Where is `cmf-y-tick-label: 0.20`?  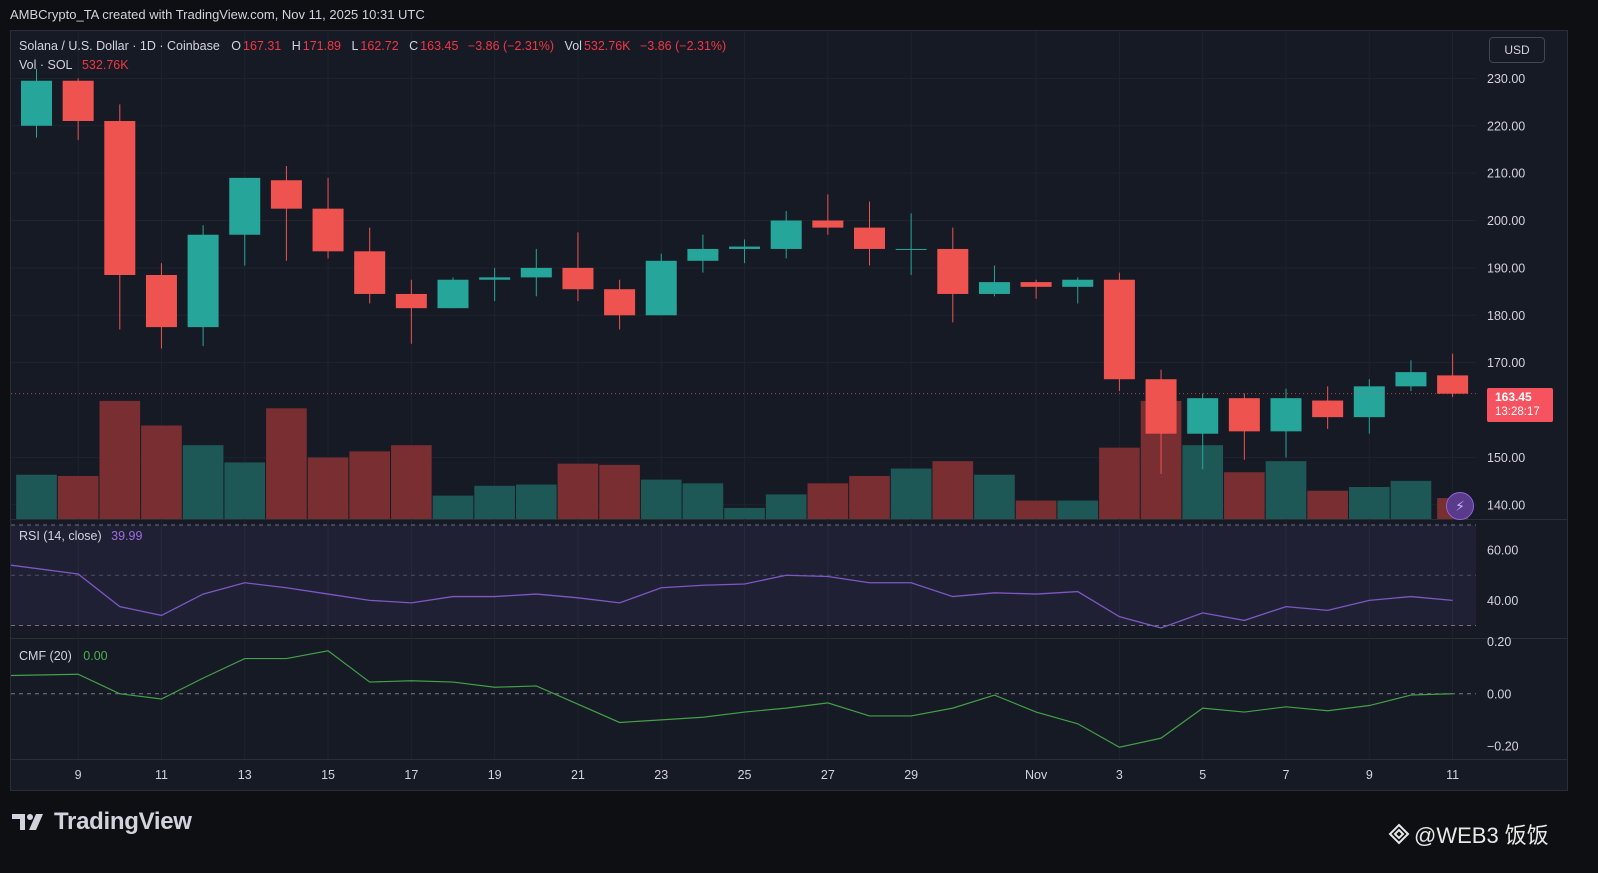
cmf-y-tick-label: 0.20 is located at coordinates (1499, 642).